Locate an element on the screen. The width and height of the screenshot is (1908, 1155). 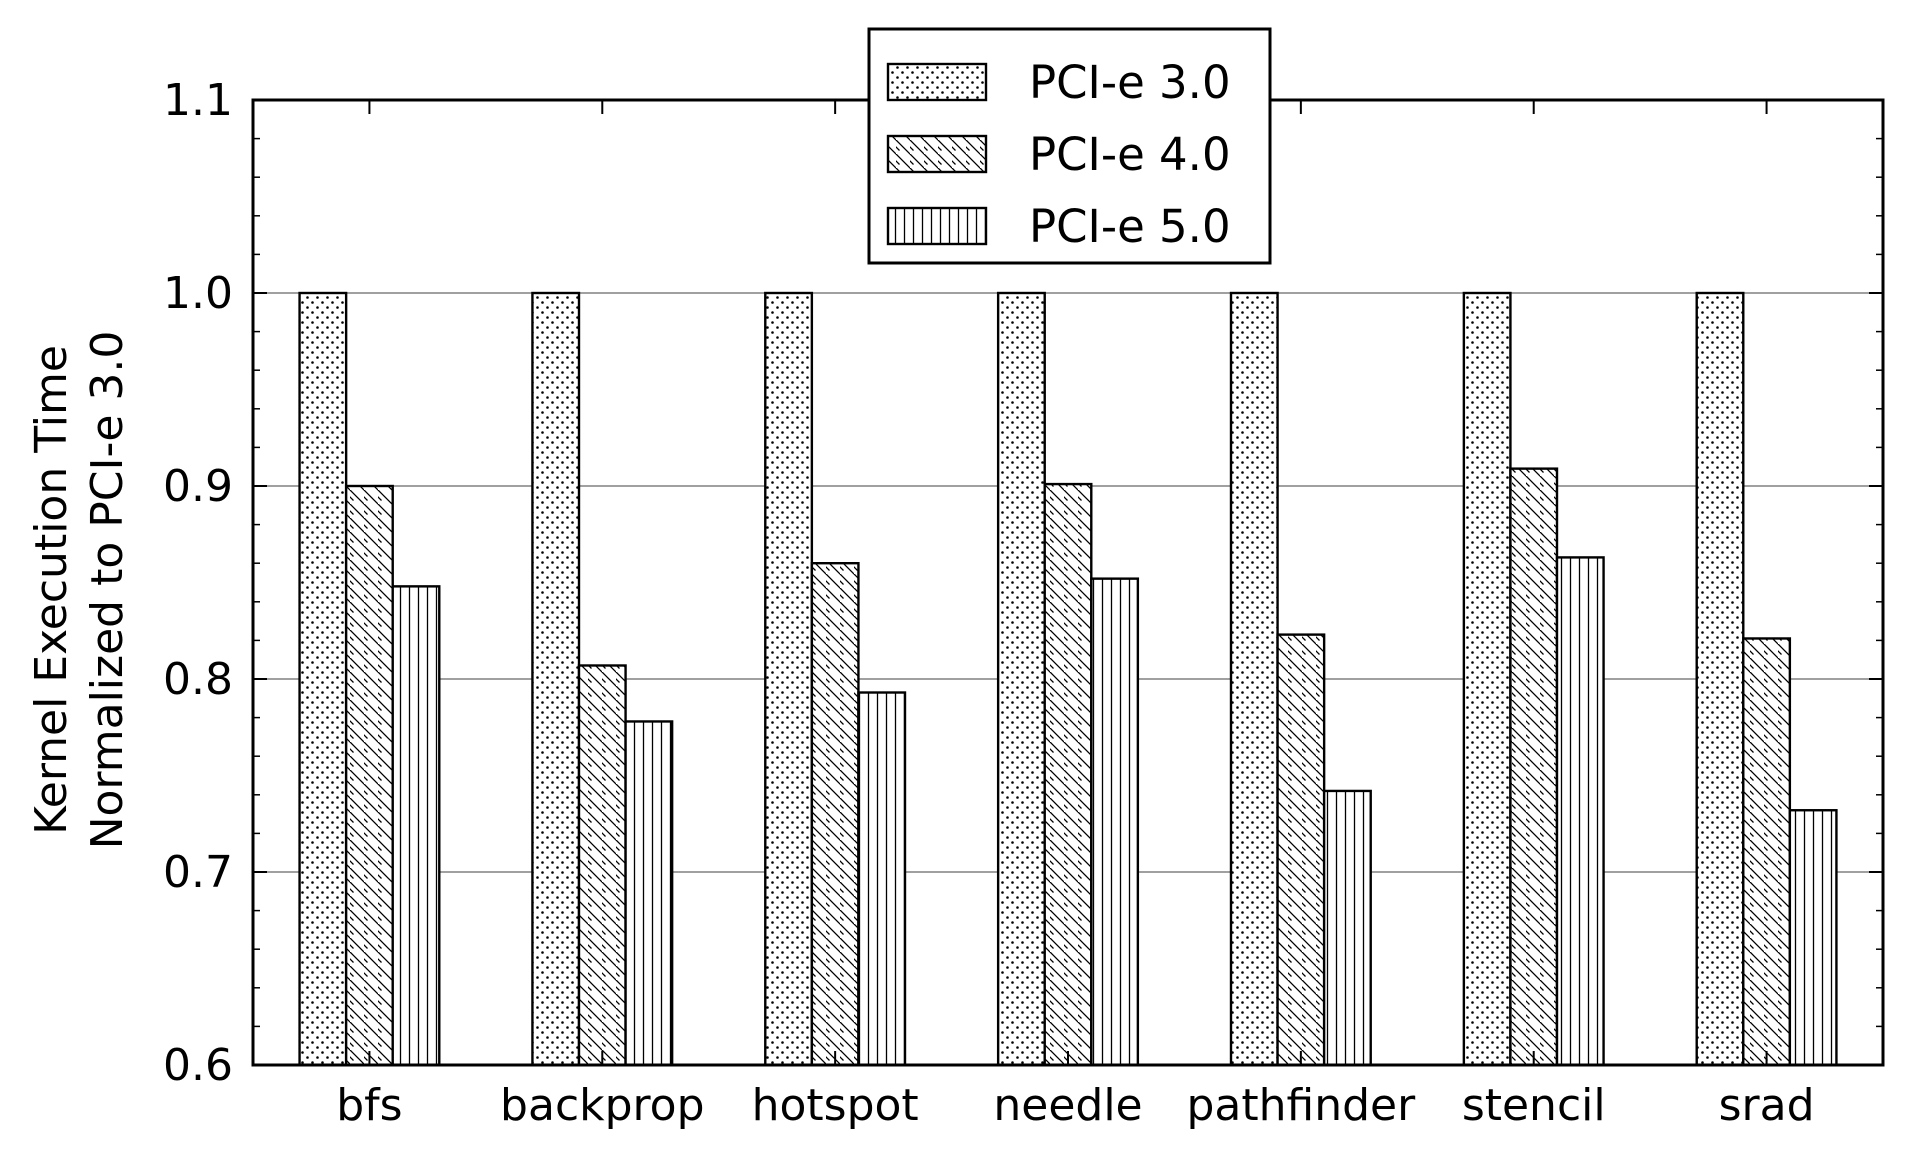
y-tick-label: 0.9 is located at coordinates (198, 486).